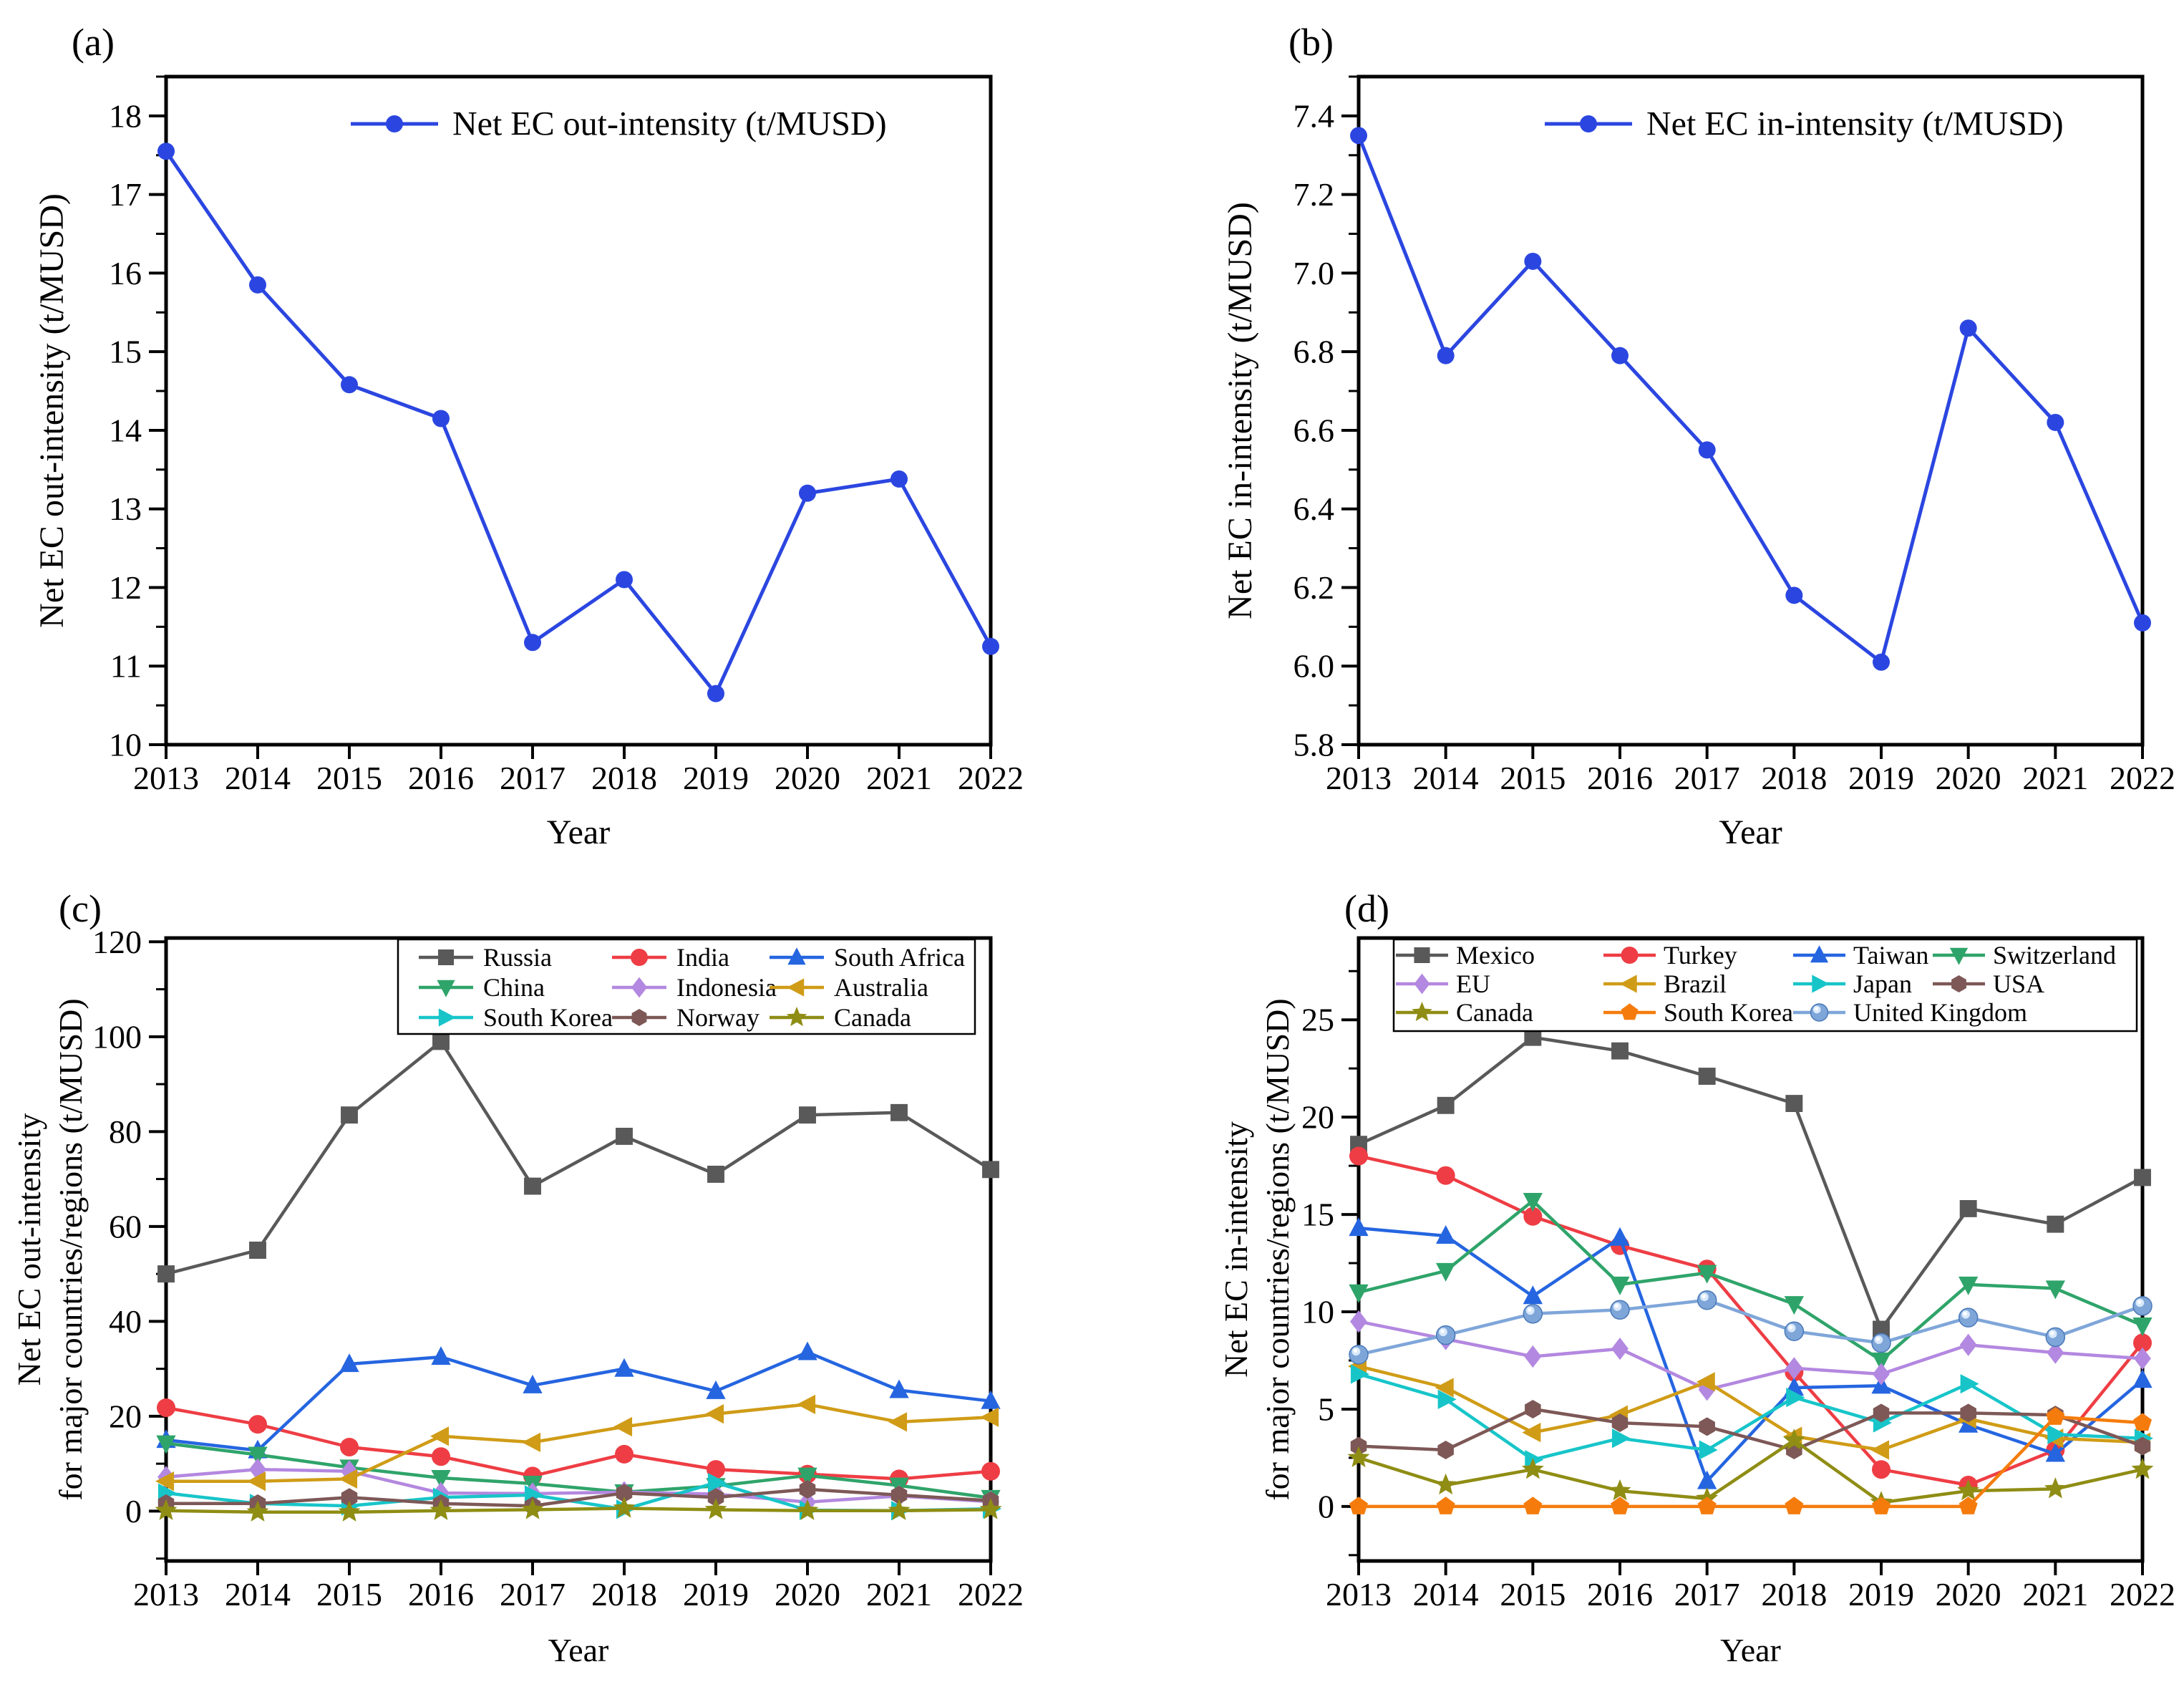 The height and width of the screenshot is (1692, 2184). What do you see at coordinates (899, 778) in the screenshot?
I see `x-tick-label: 2021` at bounding box center [899, 778].